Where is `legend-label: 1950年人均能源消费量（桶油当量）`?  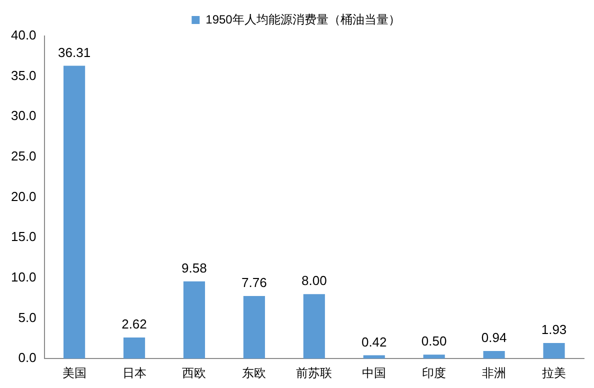 legend-label: 1950年人均能源消费量（桶油当量） is located at coordinates (303, 19).